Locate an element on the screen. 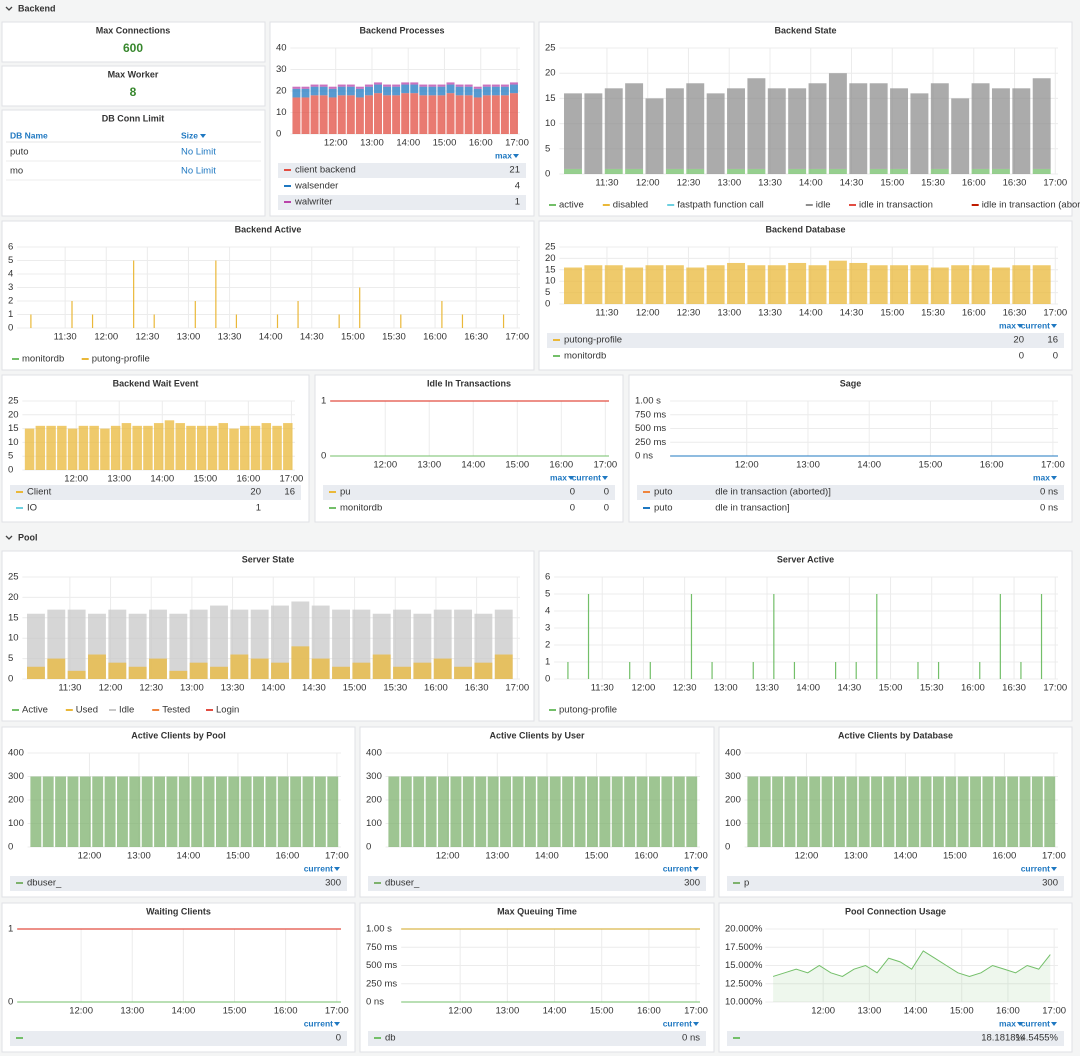  legend-label: idle in transaction is located at coordinates (896, 205).